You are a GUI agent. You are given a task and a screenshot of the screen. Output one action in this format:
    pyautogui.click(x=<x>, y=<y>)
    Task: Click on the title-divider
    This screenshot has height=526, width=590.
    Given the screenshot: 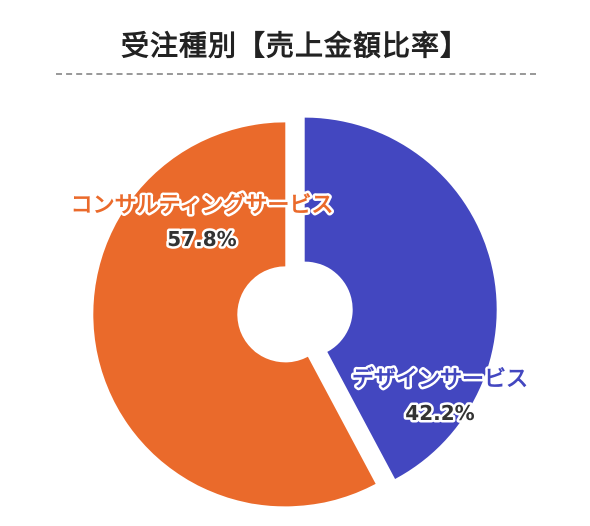 What is the action you would take?
    pyautogui.click(x=296, y=74)
    